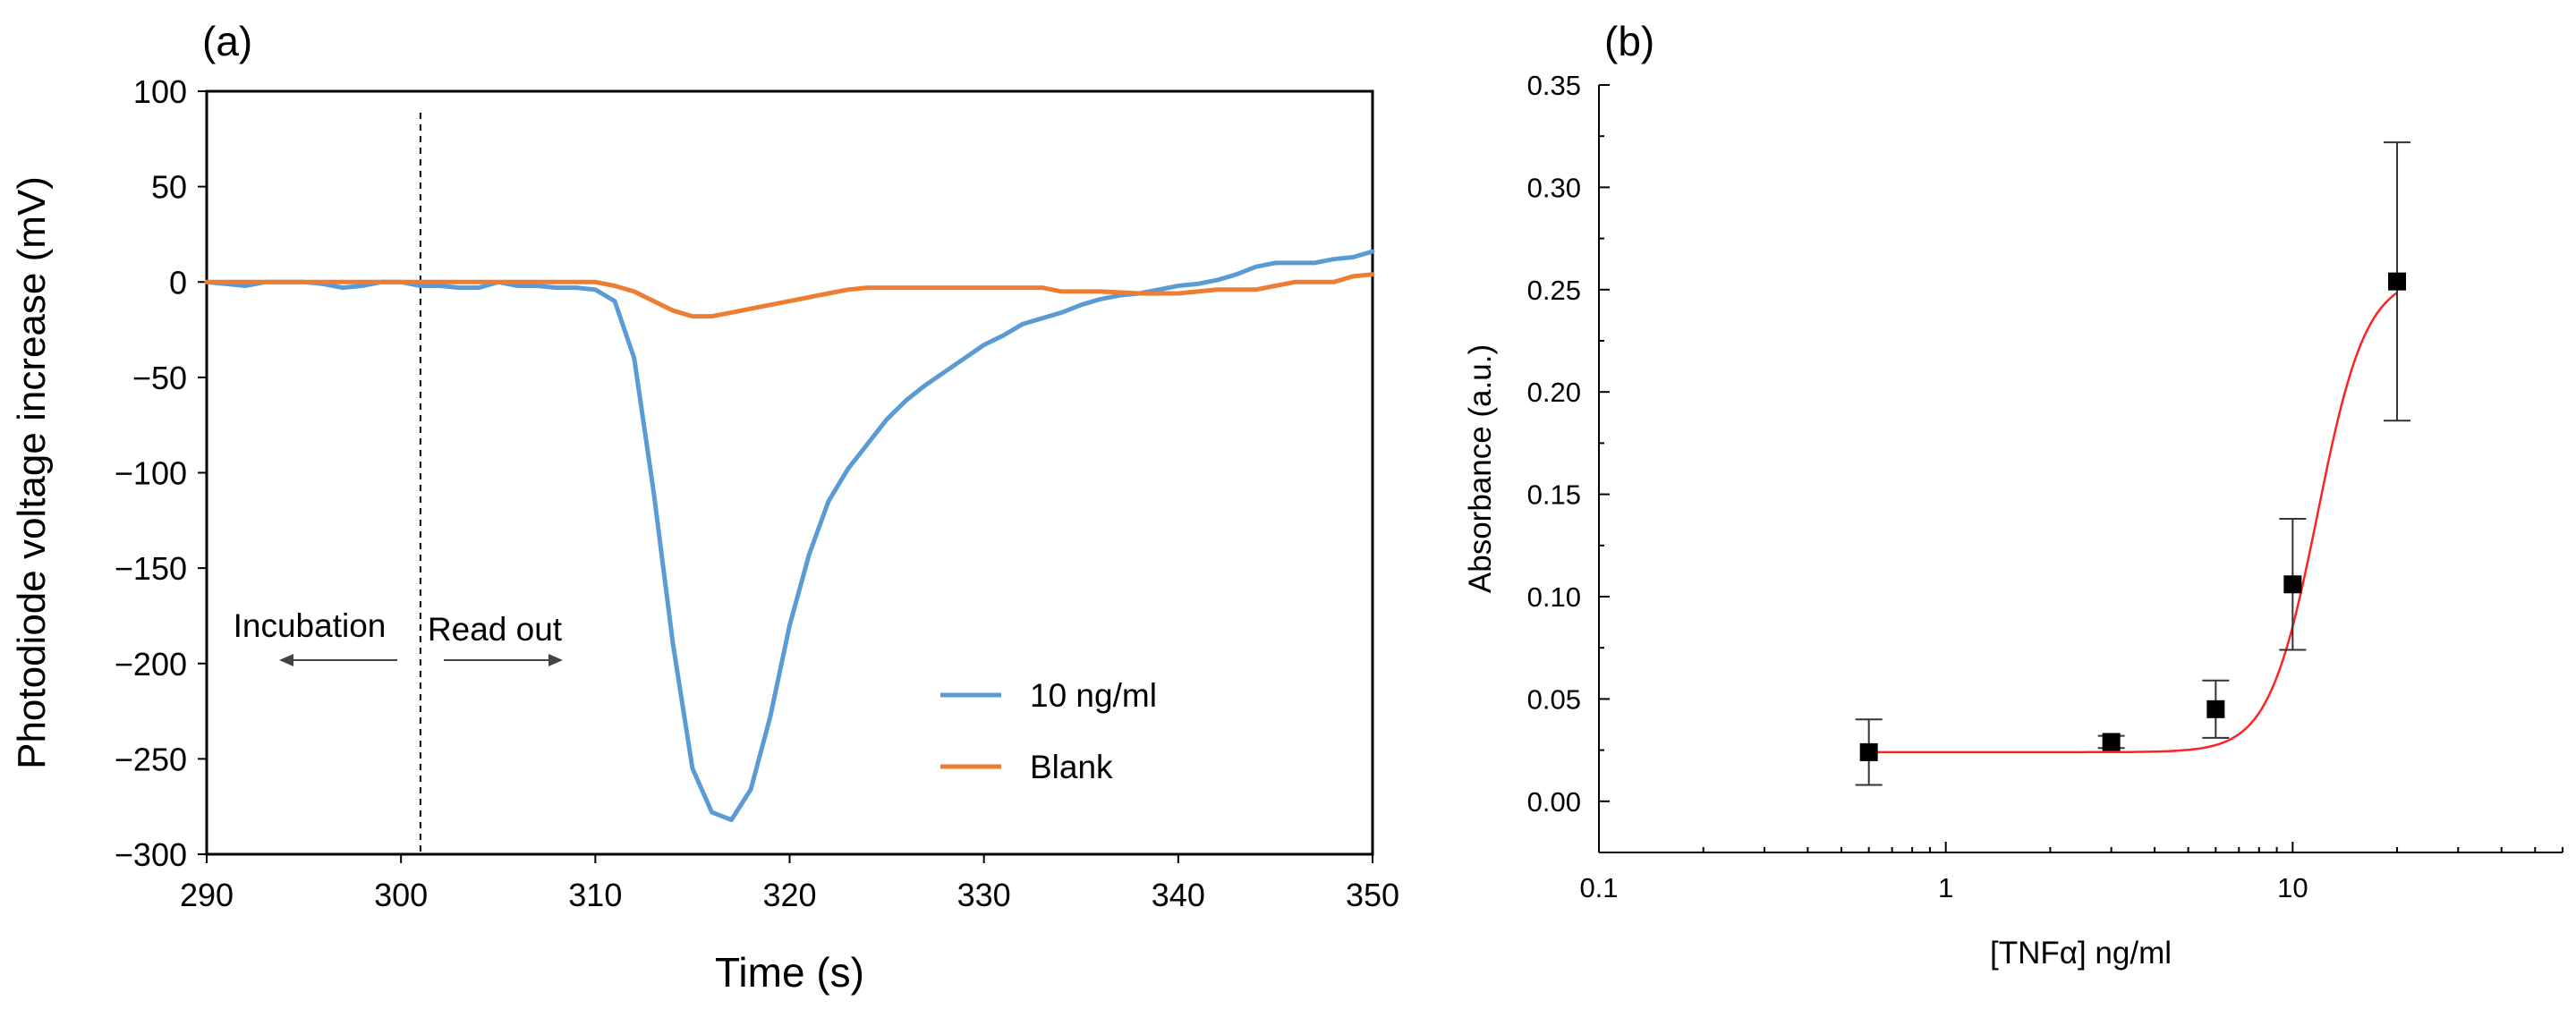  What do you see at coordinates (1629, 41) in the screenshot?
I see `panel-label-b: (b)` at bounding box center [1629, 41].